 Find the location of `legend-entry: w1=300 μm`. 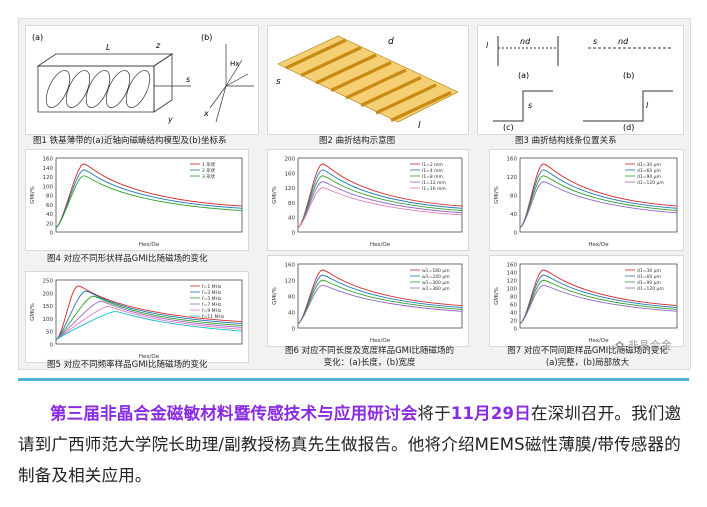

legend-entry: w1=300 μm is located at coordinates (436, 283).